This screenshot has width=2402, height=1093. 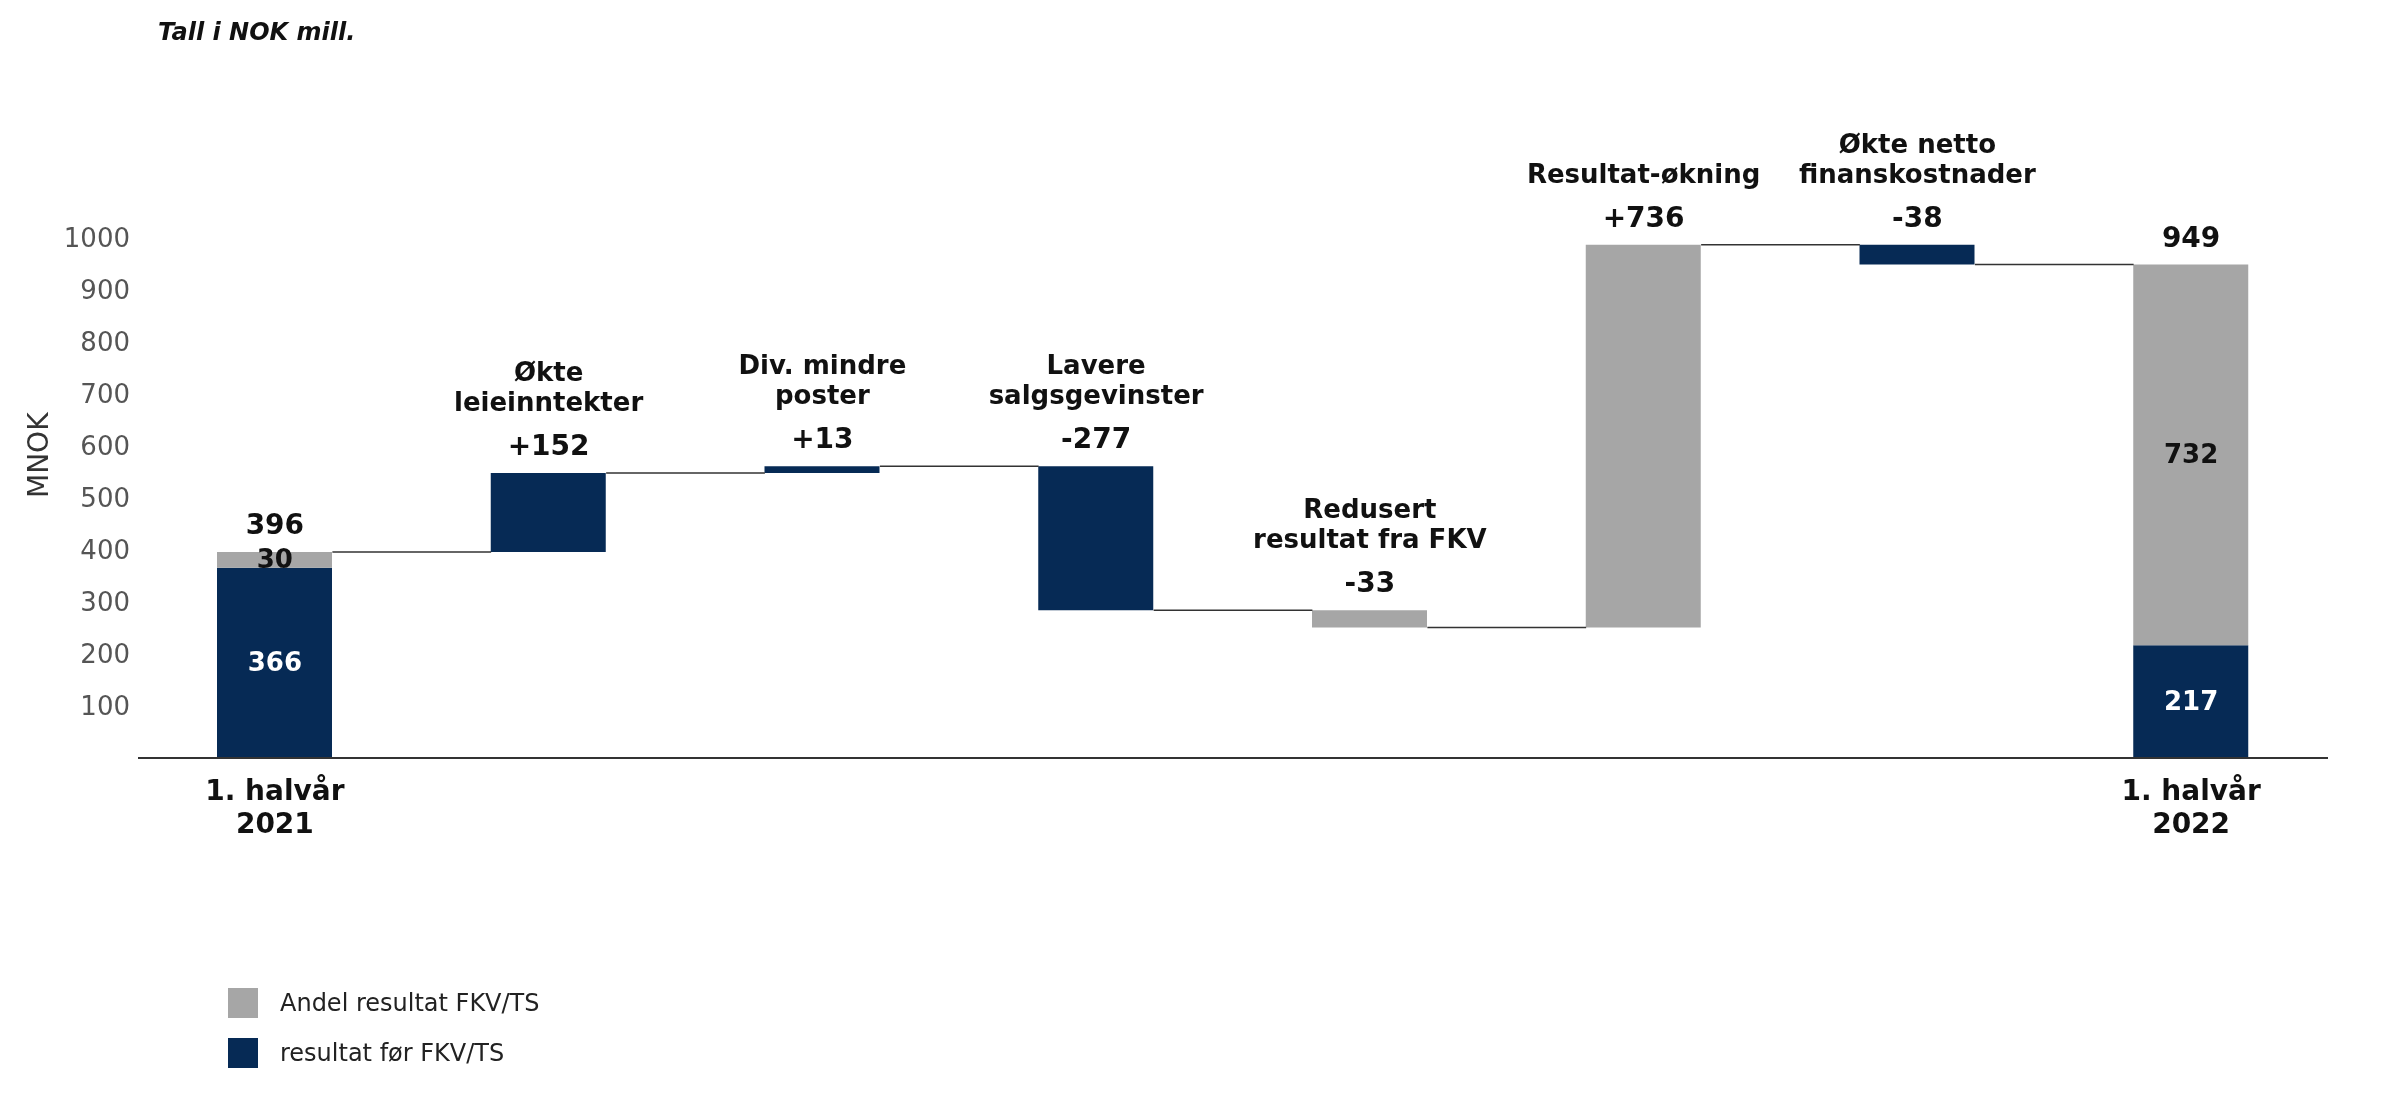 I want to click on y-tick-label: 500, so click(x=105, y=498).